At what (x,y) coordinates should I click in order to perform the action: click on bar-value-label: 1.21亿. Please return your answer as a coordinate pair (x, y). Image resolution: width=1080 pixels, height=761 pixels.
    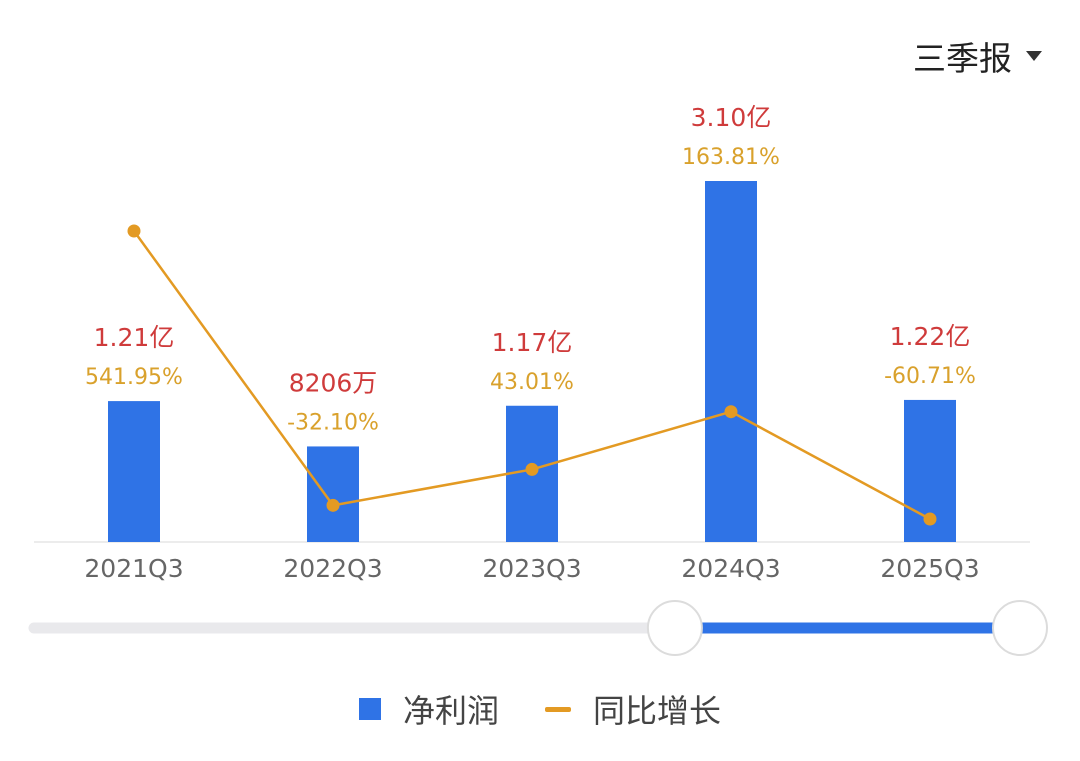
    Looking at the image, I should click on (134, 337).